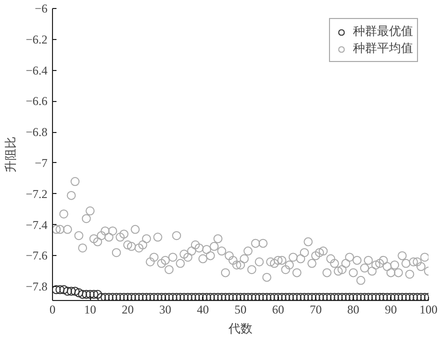  What do you see at coordinates (53, 309) in the screenshot?
I see `x-tick-label: 0` at bounding box center [53, 309].